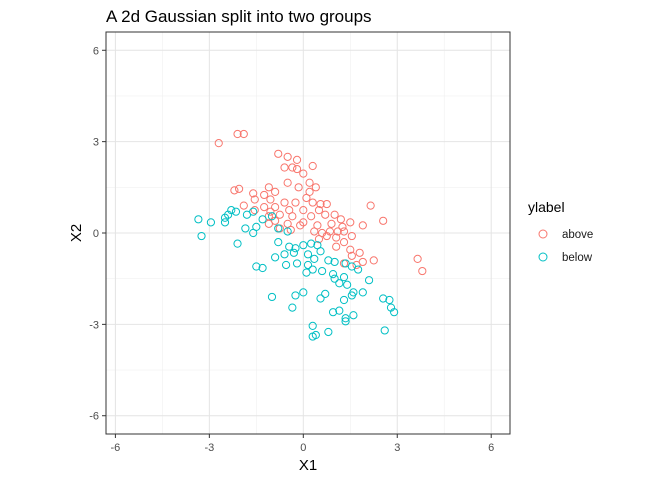 This screenshot has width=672, height=480. I want to click on chart-title: A 2d Gaussian split into two groups, so click(239, 16).